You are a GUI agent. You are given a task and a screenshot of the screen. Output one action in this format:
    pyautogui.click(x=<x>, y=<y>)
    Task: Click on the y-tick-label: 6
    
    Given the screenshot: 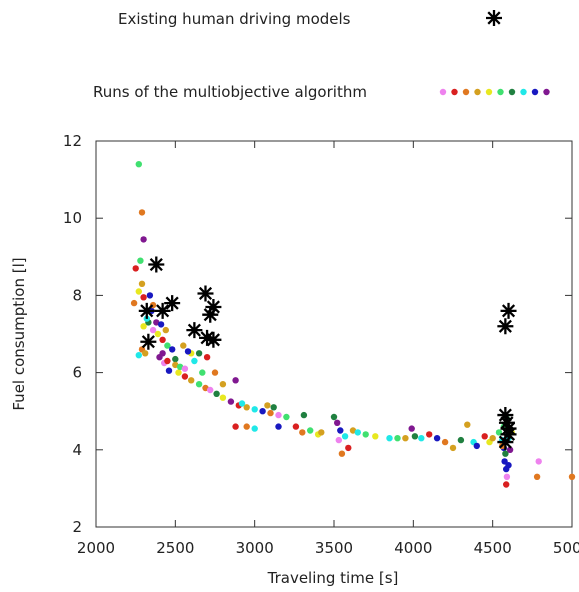 What is the action you would take?
    pyautogui.click(x=77, y=373)
    